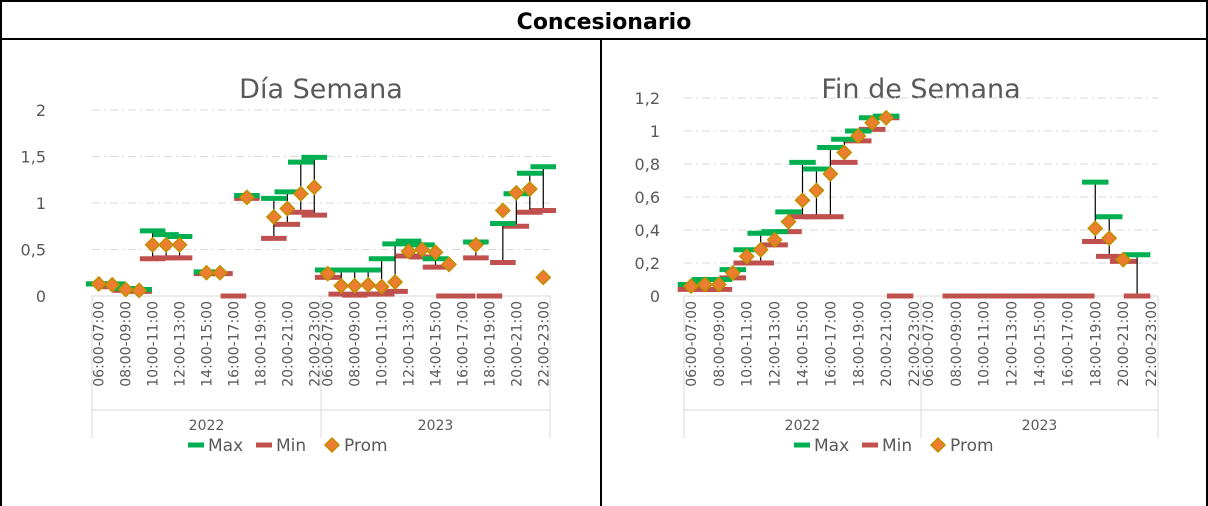 The width and height of the screenshot is (1208, 506). Describe the element at coordinates (647, 98) in the screenshot. I see `y-tick-label: 1,2` at that location.